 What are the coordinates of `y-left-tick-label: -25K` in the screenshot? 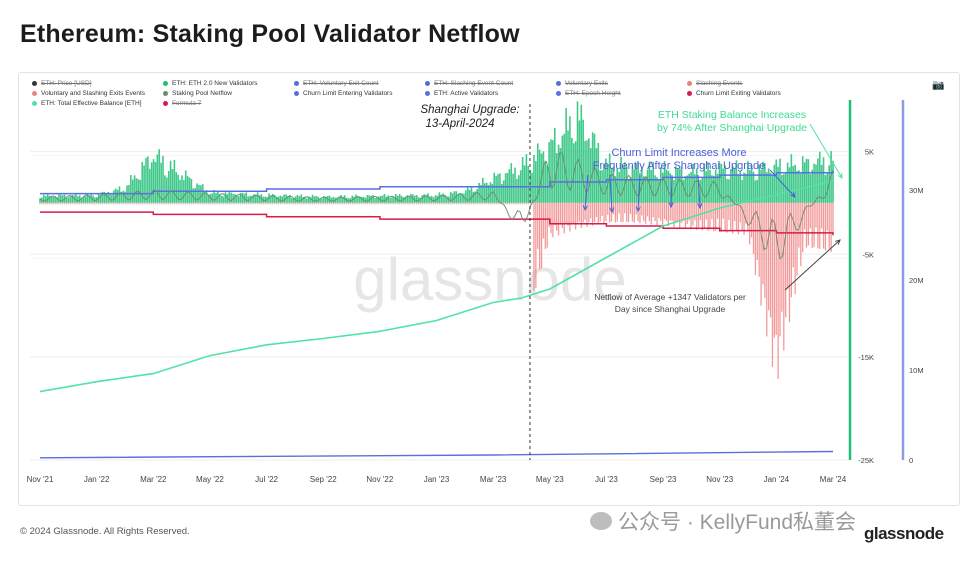 It's located at (866, 460).